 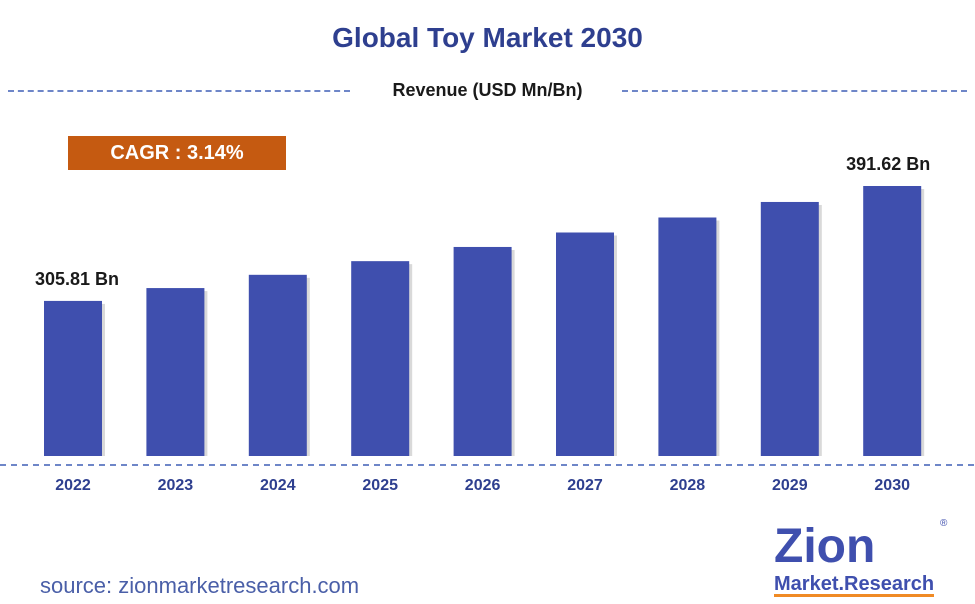 What do you see at coordinates (888, 164) in the screenshot?
I see `data-label: 391.62 Bn` at bounding box center [888, 164].